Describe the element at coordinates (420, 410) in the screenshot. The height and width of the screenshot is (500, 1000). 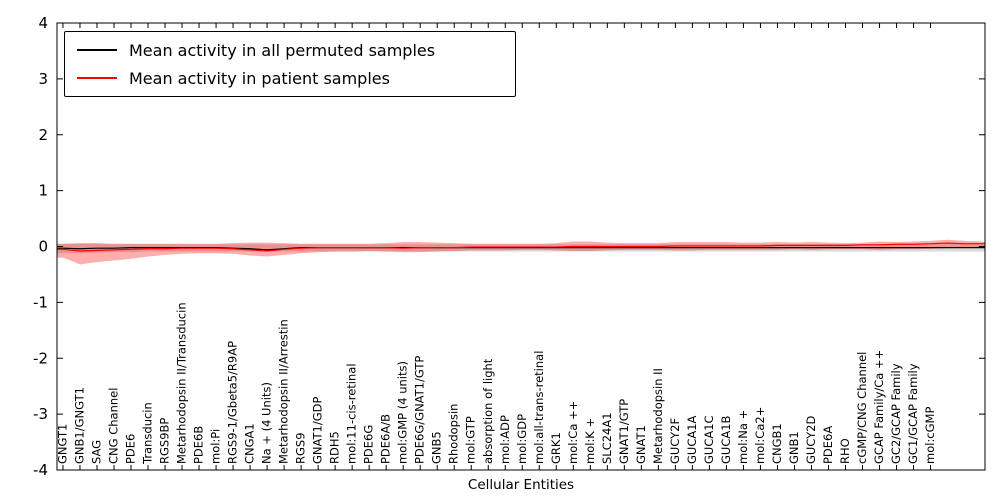
I see `x-tick-label: PDE6G/GNAT1/GTP` at that location.